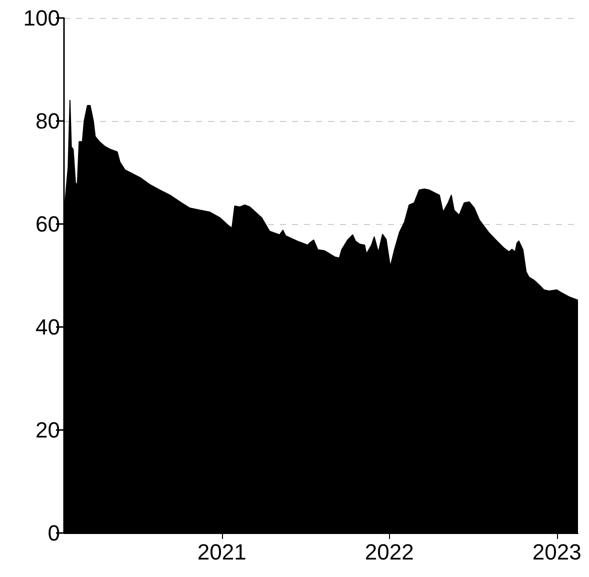 Image resolution: width=589 pixels, height=577 pixels. I want to click on x-tick-label: 2022, so click(389, 552).